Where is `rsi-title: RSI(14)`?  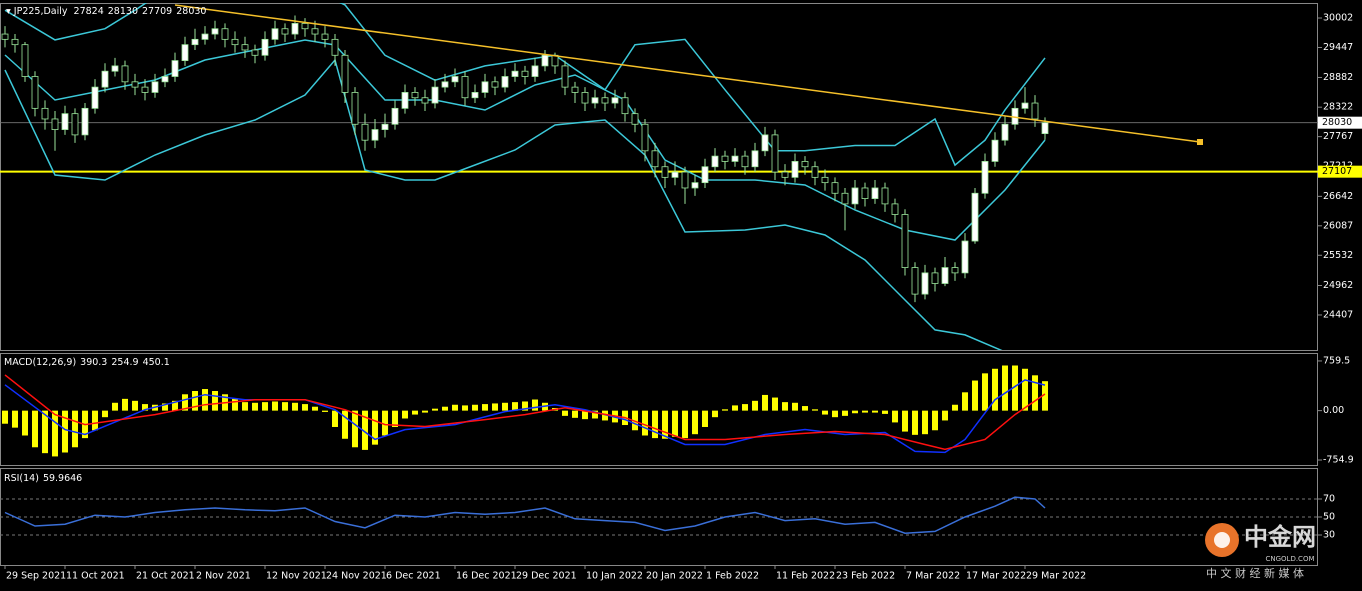 rsi-title: RSI(14) is located at coordinates (21, 478).